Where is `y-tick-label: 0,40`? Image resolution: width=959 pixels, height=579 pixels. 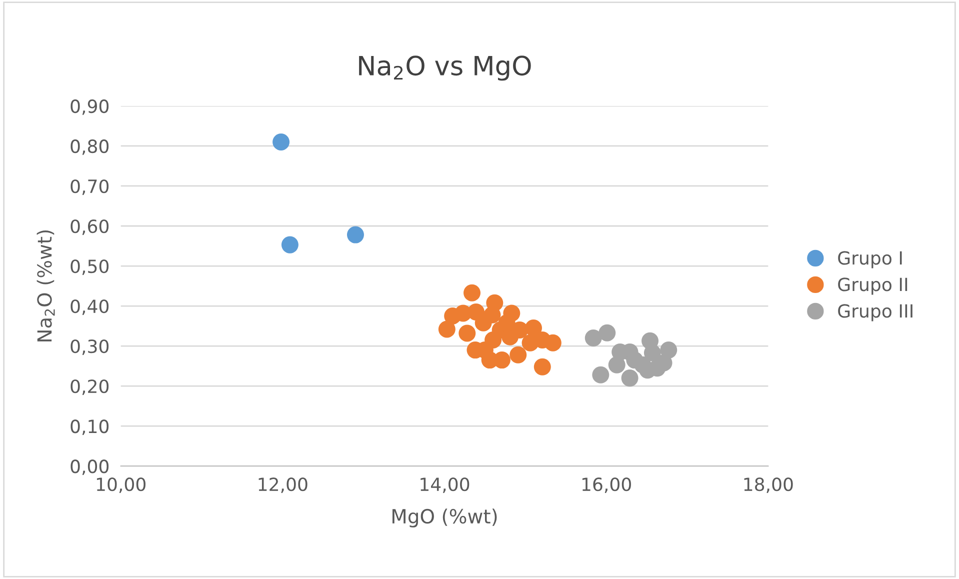
y-tick-label: 0,40 is located at coordinates (89, 307).